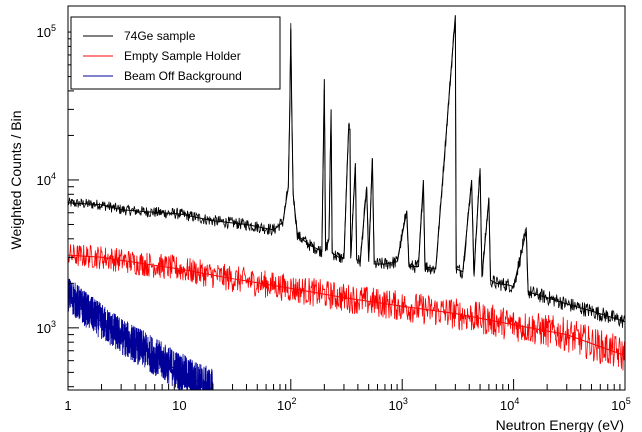 The image size is (642, 432). I want to click on y-tick-exponent: 4, so click(53, 176).